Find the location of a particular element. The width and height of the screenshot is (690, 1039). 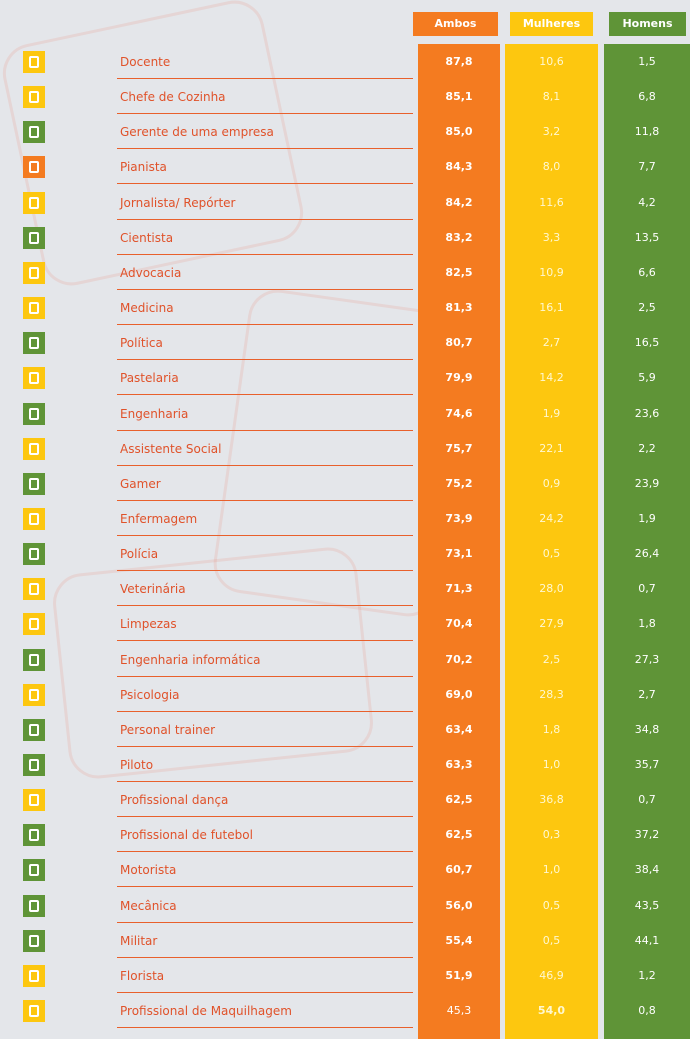

cell-value: 14,2 is located at coordinates (551, 378).